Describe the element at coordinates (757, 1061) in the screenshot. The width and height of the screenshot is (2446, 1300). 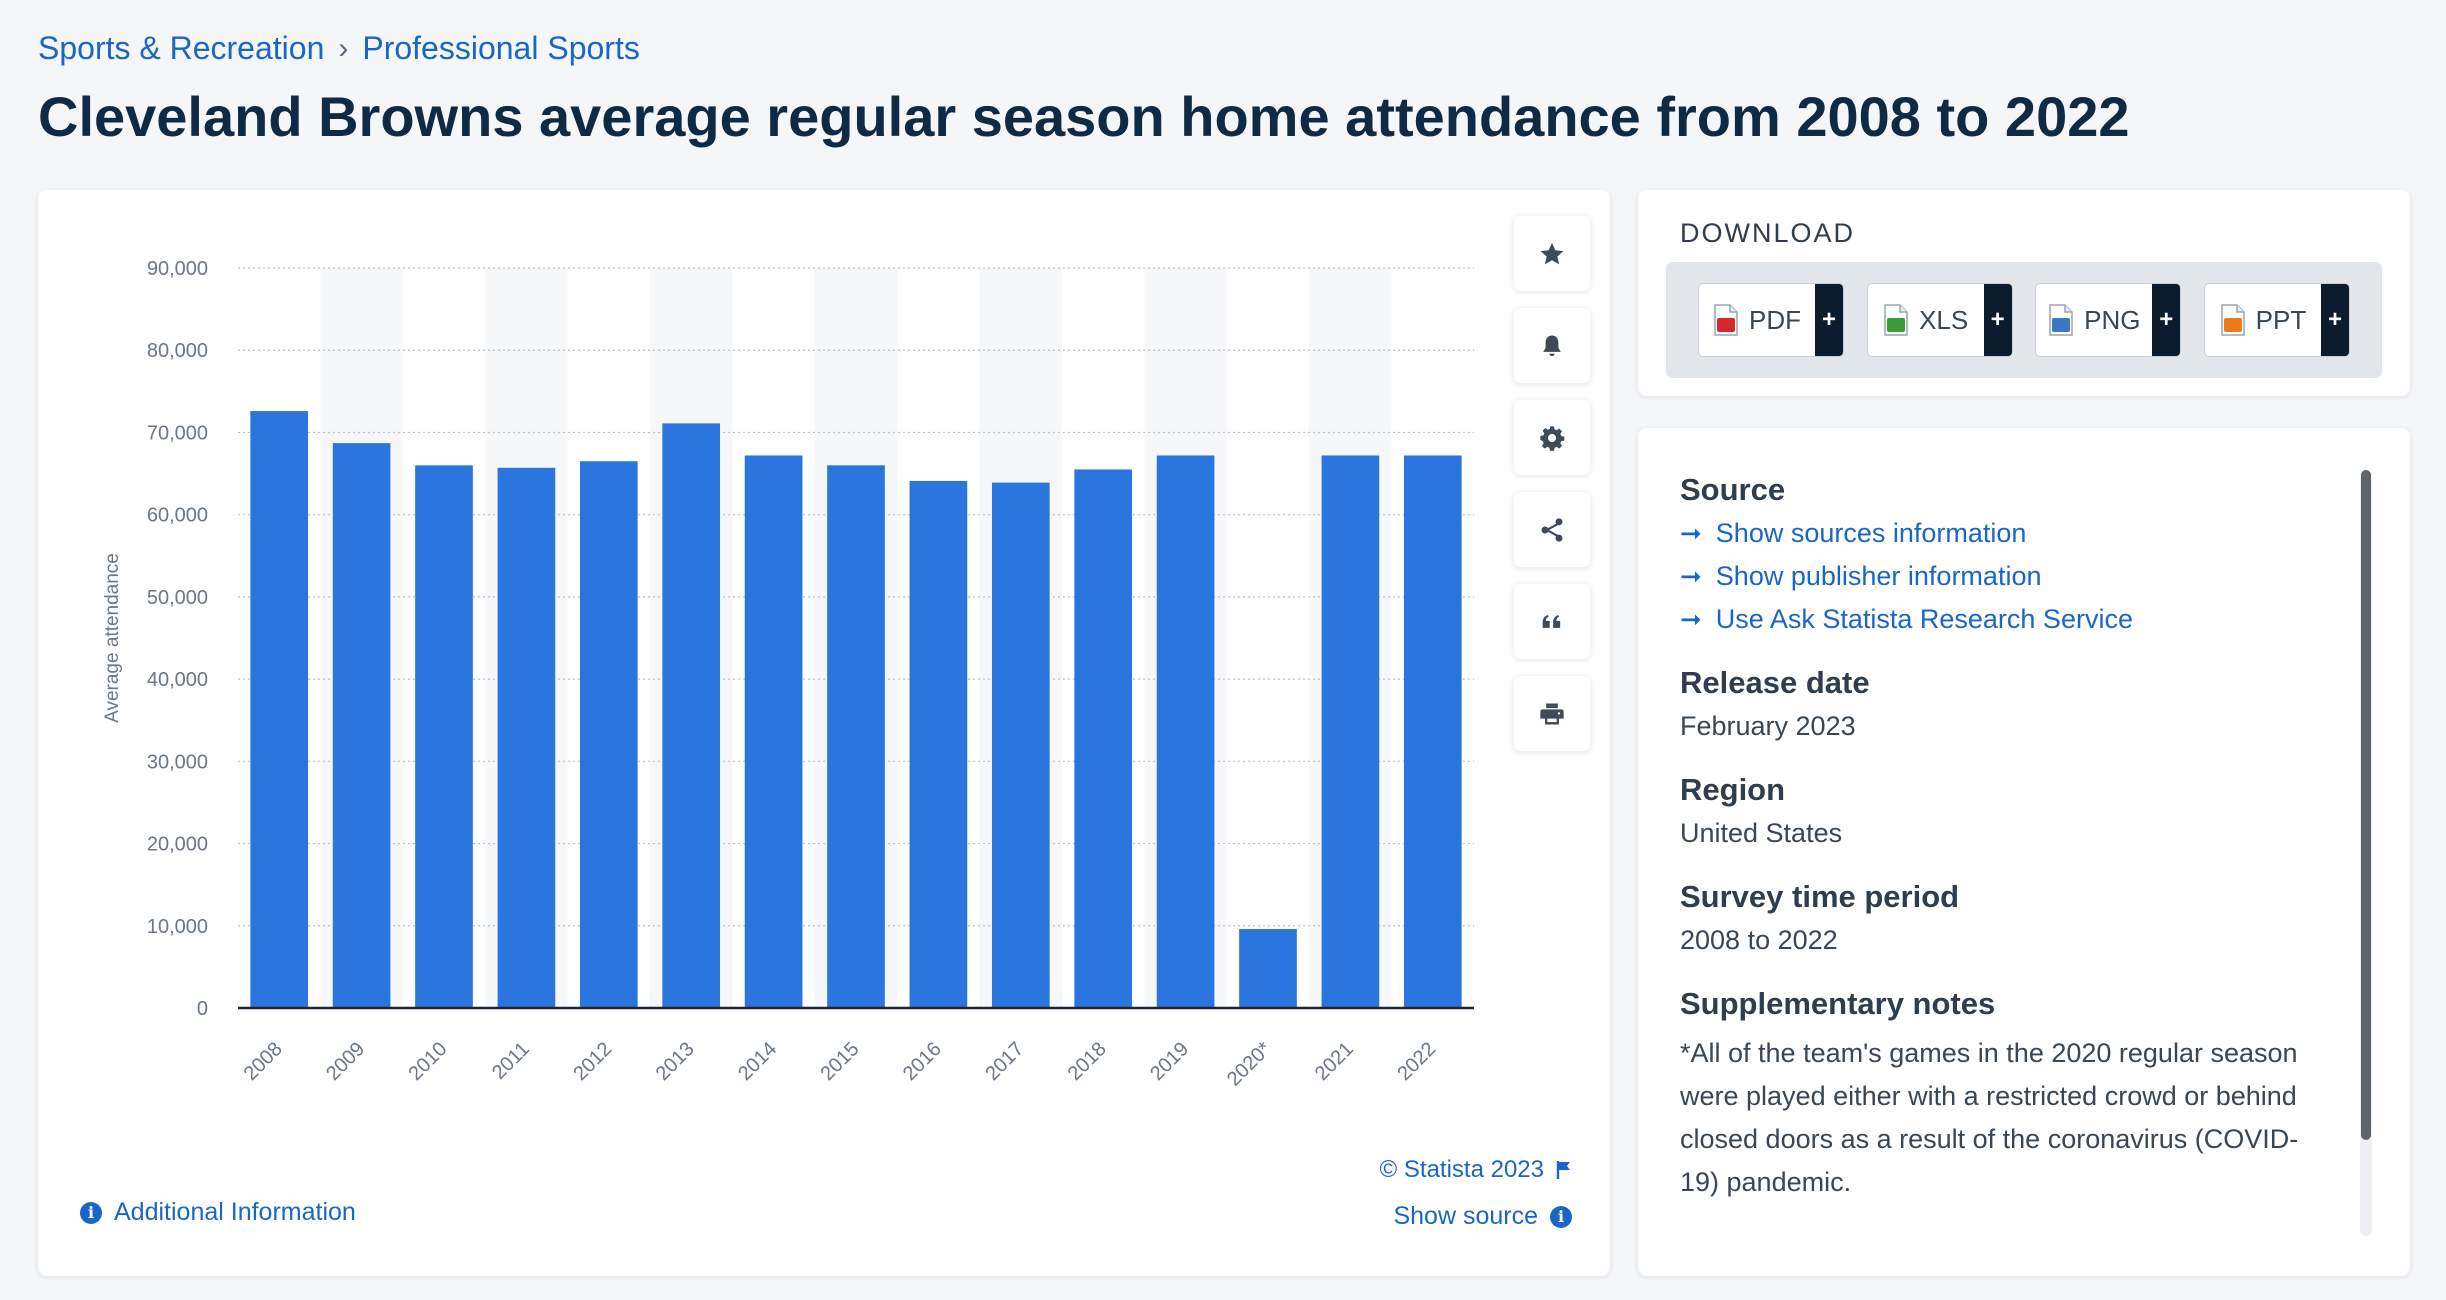
I see `x-tick-label: 2014` at that location.